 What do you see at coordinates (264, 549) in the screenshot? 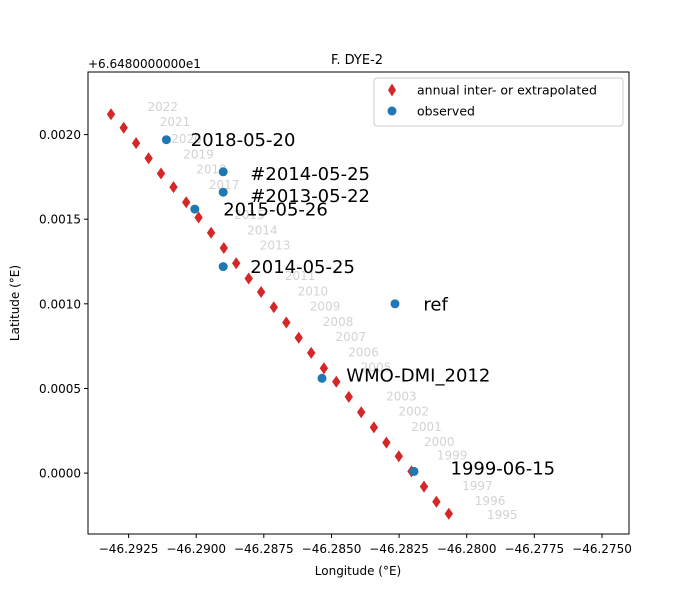
I see `x-tick-label: −46.2875` at bounding box center [264, 549].